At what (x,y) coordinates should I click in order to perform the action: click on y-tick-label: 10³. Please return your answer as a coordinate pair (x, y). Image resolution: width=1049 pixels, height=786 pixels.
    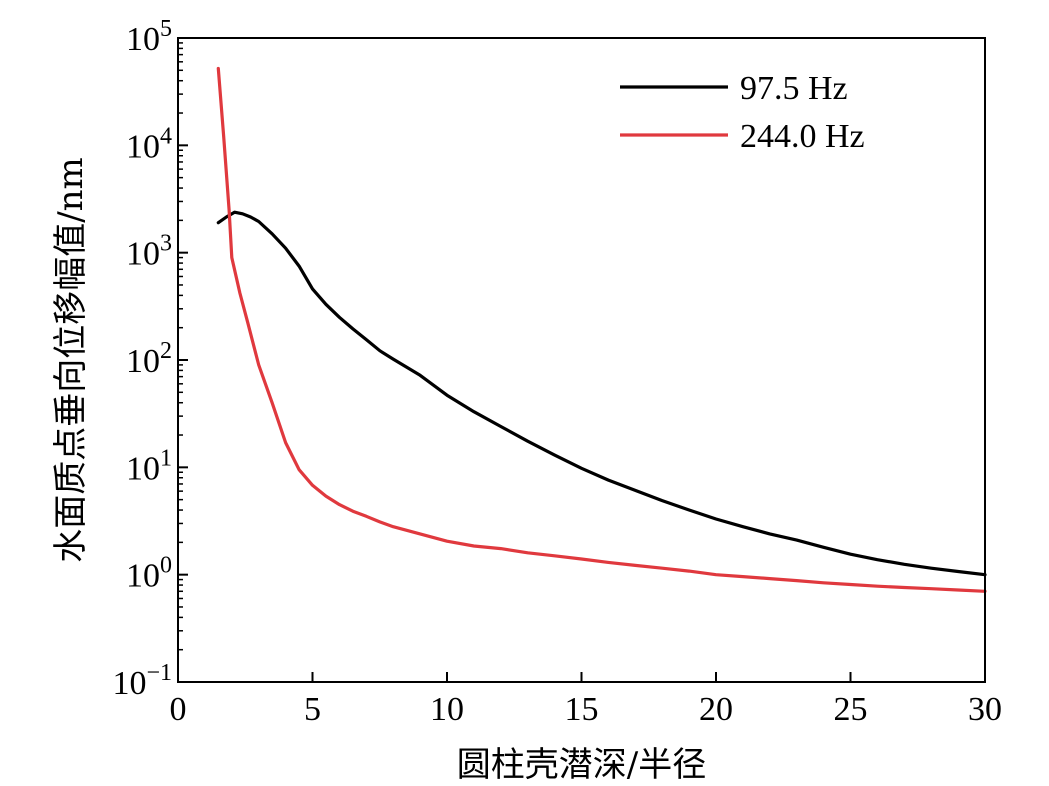
    Looking at the image, I should click on (149, 252).